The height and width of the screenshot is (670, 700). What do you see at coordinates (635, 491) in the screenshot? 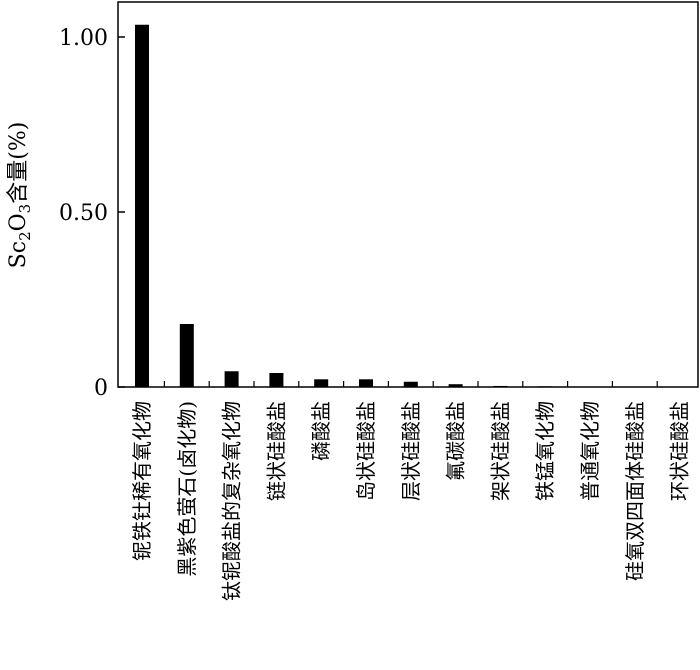
I see `x-tick-label: 硅氧双四面体硅酸盐` at bounding box center [635, 491].